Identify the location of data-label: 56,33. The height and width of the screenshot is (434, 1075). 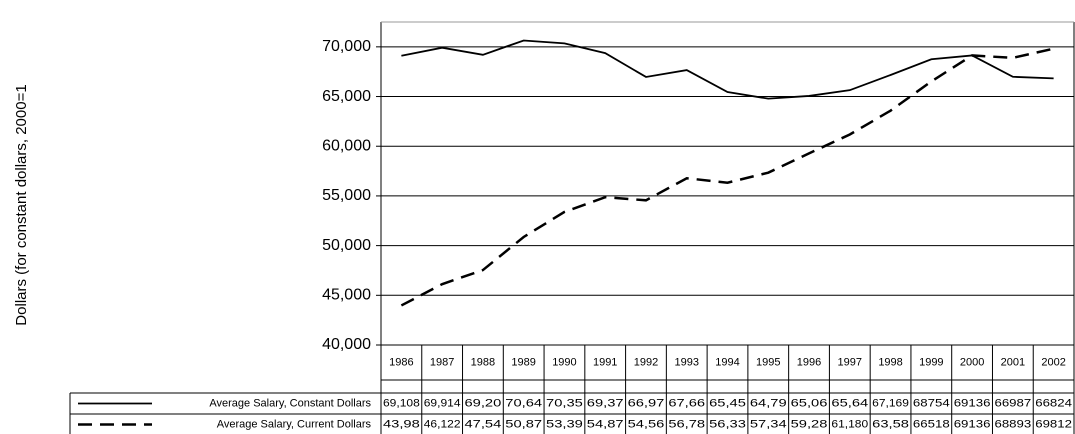
(727, 424).